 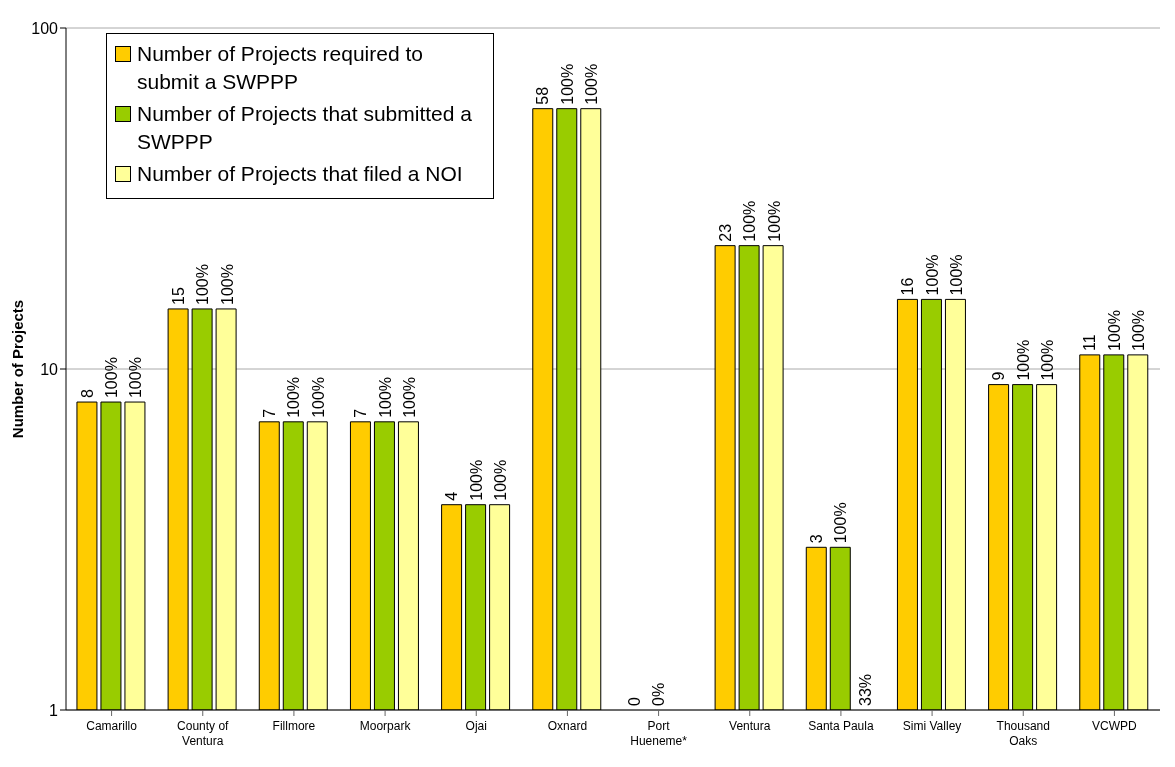 I want to click on y-tick-label: 1, so click(x=54, y=710).